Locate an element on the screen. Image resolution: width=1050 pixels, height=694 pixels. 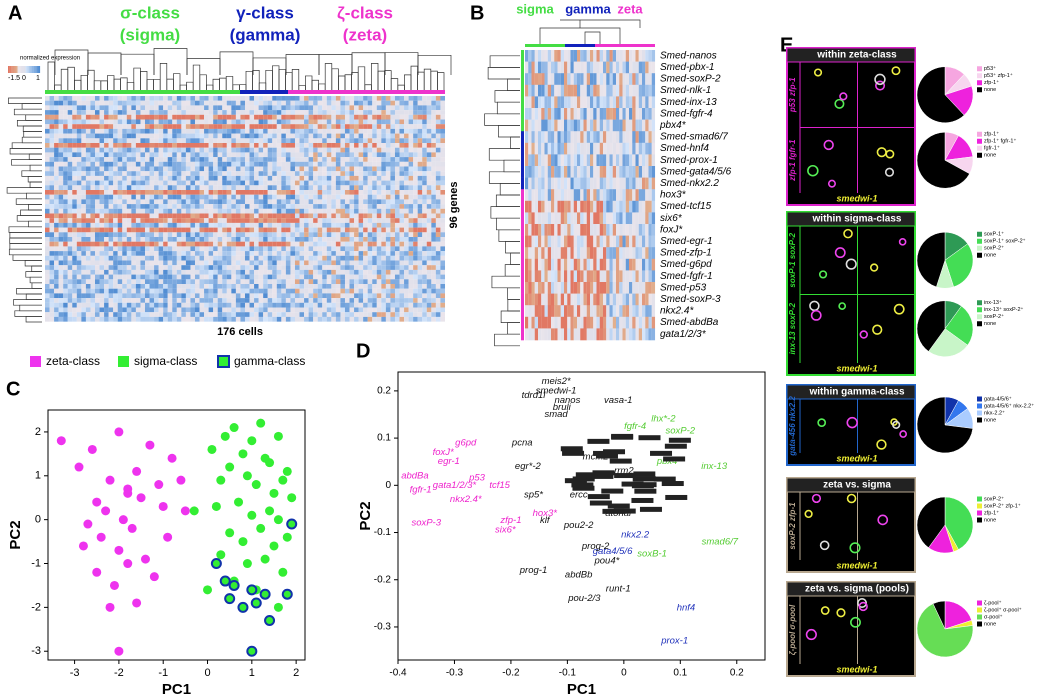
panel-letter: A is located at coordinates (15, 13).